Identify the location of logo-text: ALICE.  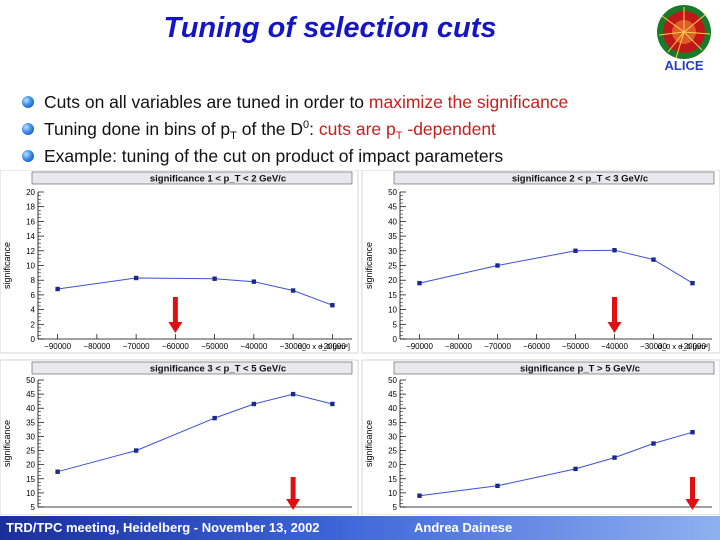
(684, 65).